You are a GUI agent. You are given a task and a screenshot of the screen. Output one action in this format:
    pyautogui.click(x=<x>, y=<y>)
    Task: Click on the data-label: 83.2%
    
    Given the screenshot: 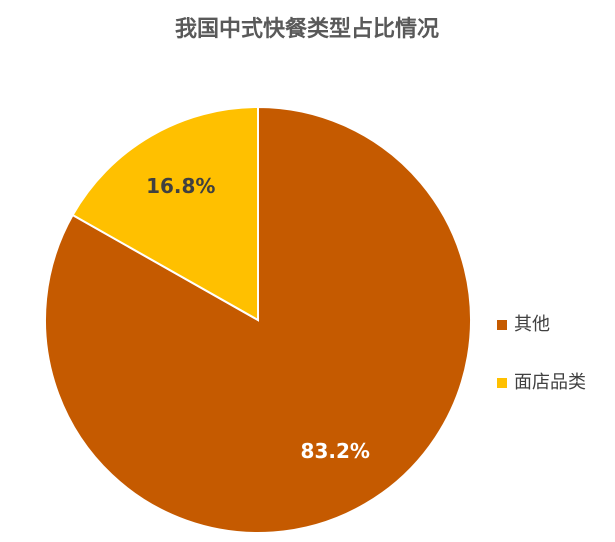 What is the action you would take?
    pyautogui.click(x=335, y=451)
    